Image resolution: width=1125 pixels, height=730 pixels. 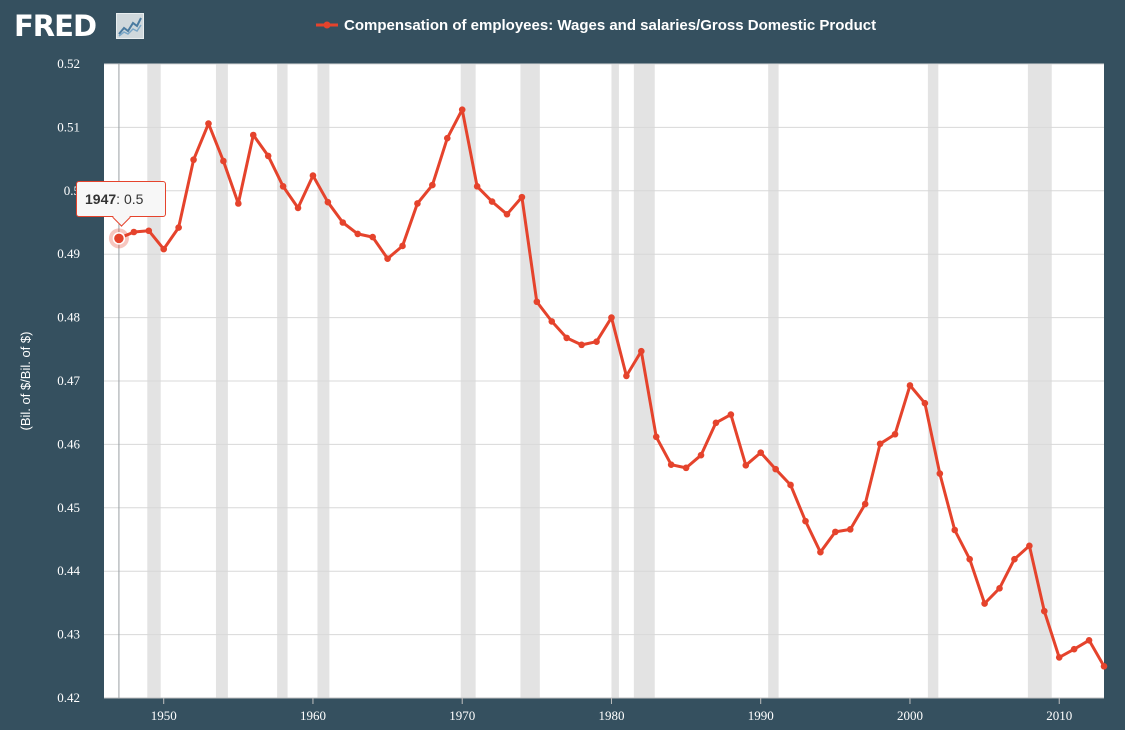 What do you see at coordinates (55, 26) in the screenshot?
I see `fred-logo: FRED` at bounding box center [55, 26].